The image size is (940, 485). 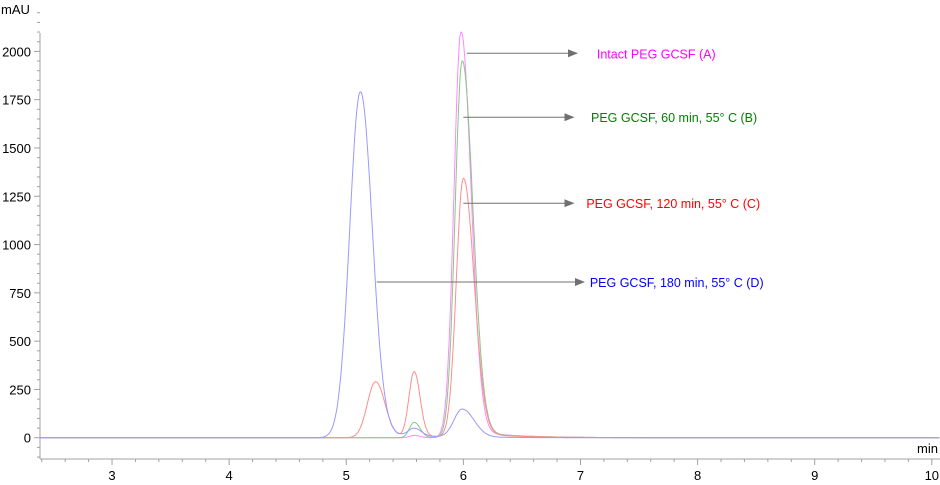 What do you see at coordinates (15, 9) in the screenshot?
I see `y-axis-label: mAU` at bounding box center [15, 9].